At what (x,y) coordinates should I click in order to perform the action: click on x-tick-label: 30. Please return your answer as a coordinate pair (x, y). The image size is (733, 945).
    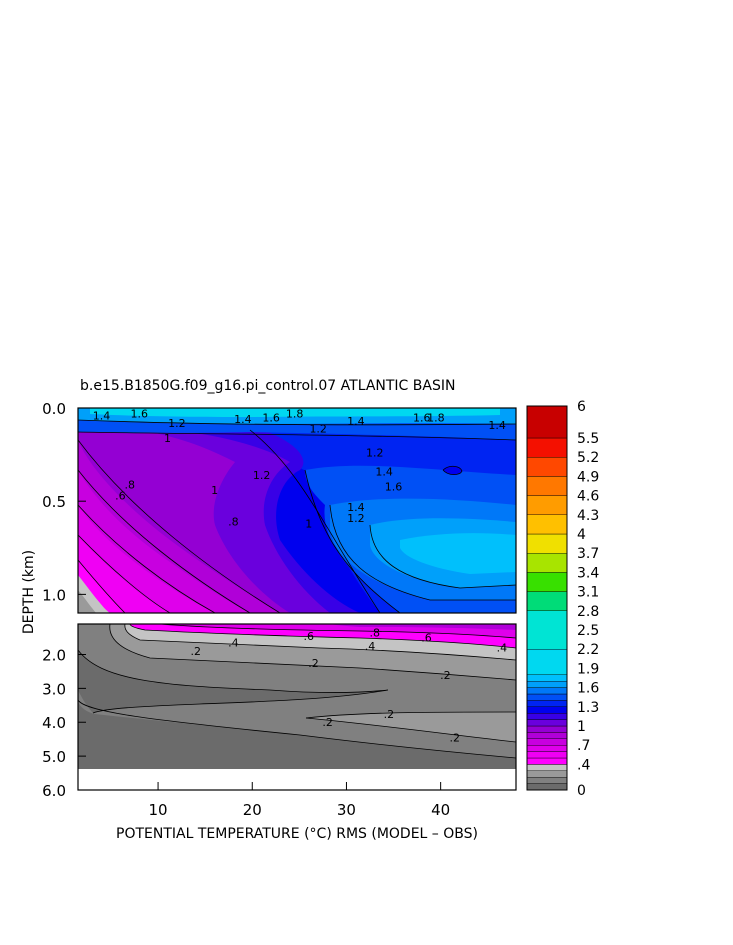
    Looking at the image, I should click on (346, 810).